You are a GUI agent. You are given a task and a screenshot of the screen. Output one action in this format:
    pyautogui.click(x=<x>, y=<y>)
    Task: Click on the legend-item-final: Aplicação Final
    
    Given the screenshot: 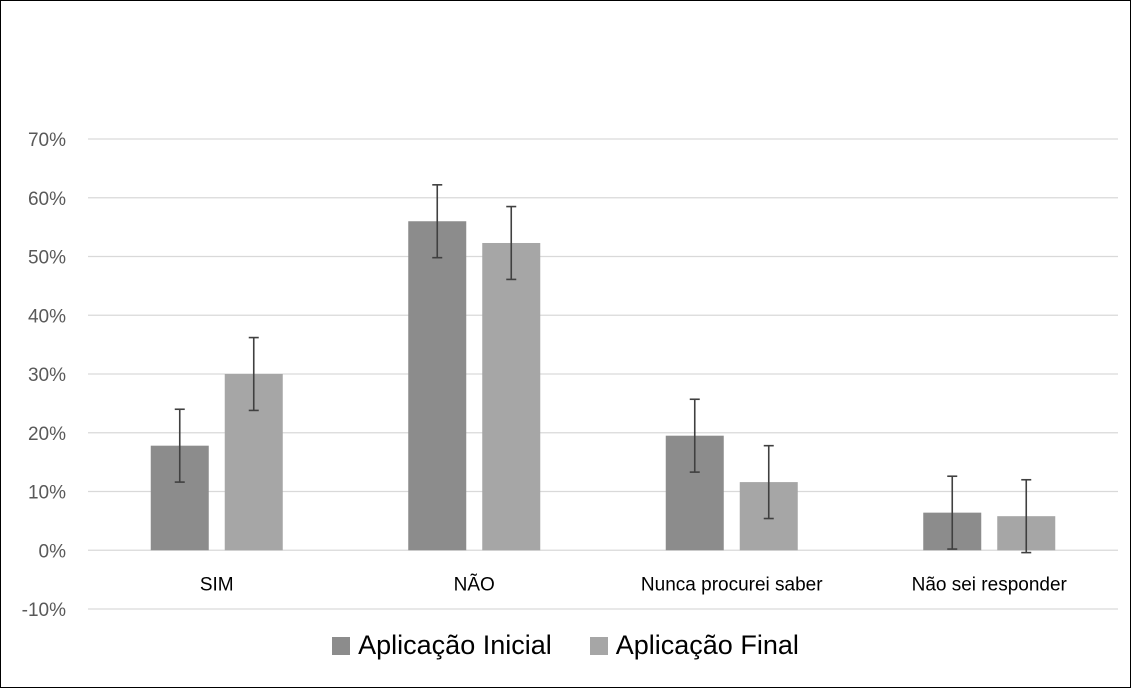 What is the action you would take?
    pyautogui.click(x=694, y=645)
    